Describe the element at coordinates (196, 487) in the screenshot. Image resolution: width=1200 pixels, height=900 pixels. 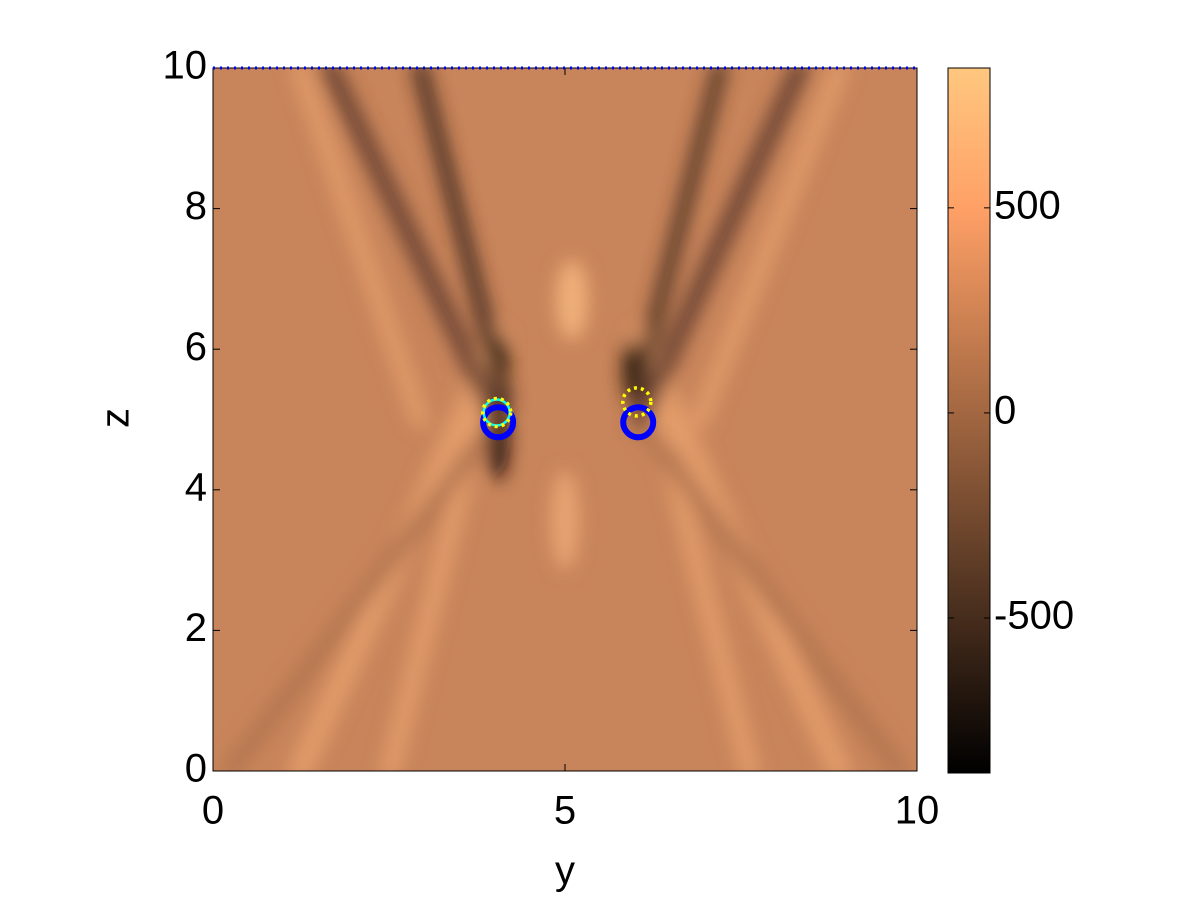
I see `y-tick-label: 4` at that location.